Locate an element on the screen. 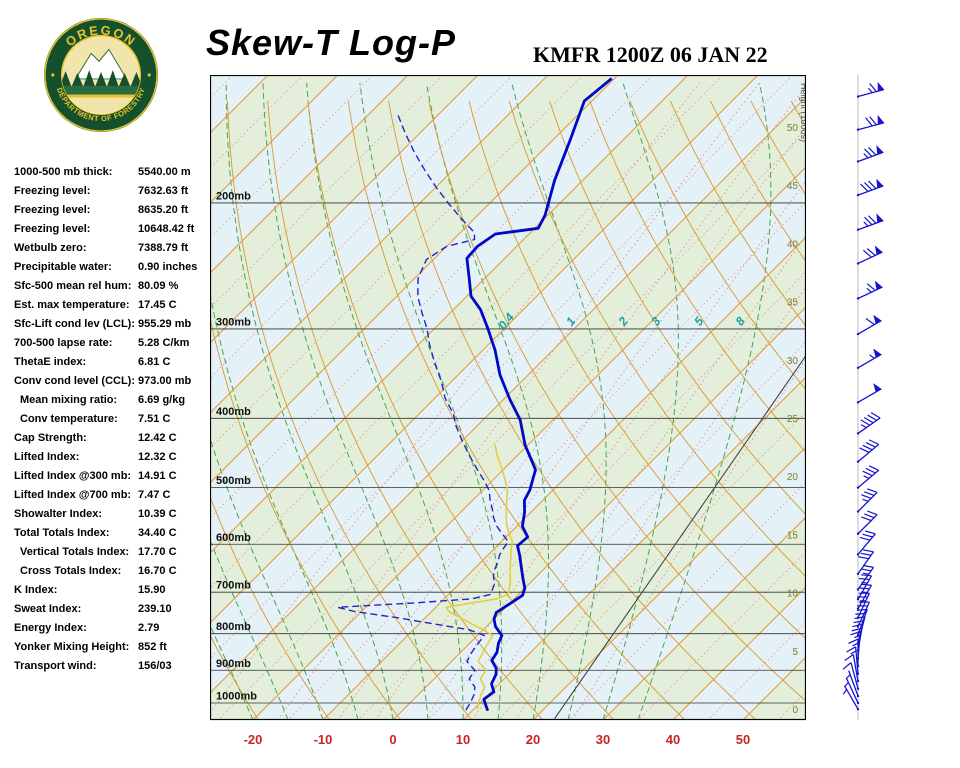  temp-axis-labels: -20 -10 0 10 20 30 40 50 is located at coordinates (497, 739).